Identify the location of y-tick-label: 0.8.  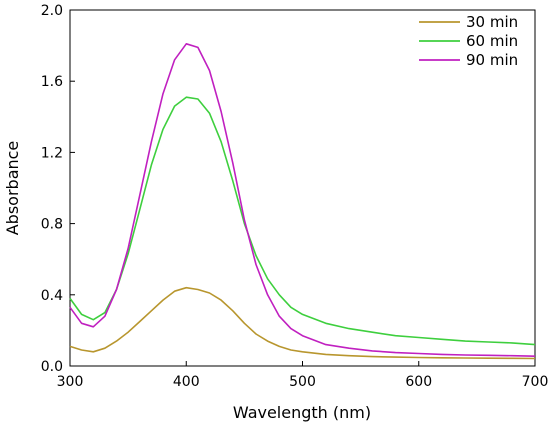
(52, 225).